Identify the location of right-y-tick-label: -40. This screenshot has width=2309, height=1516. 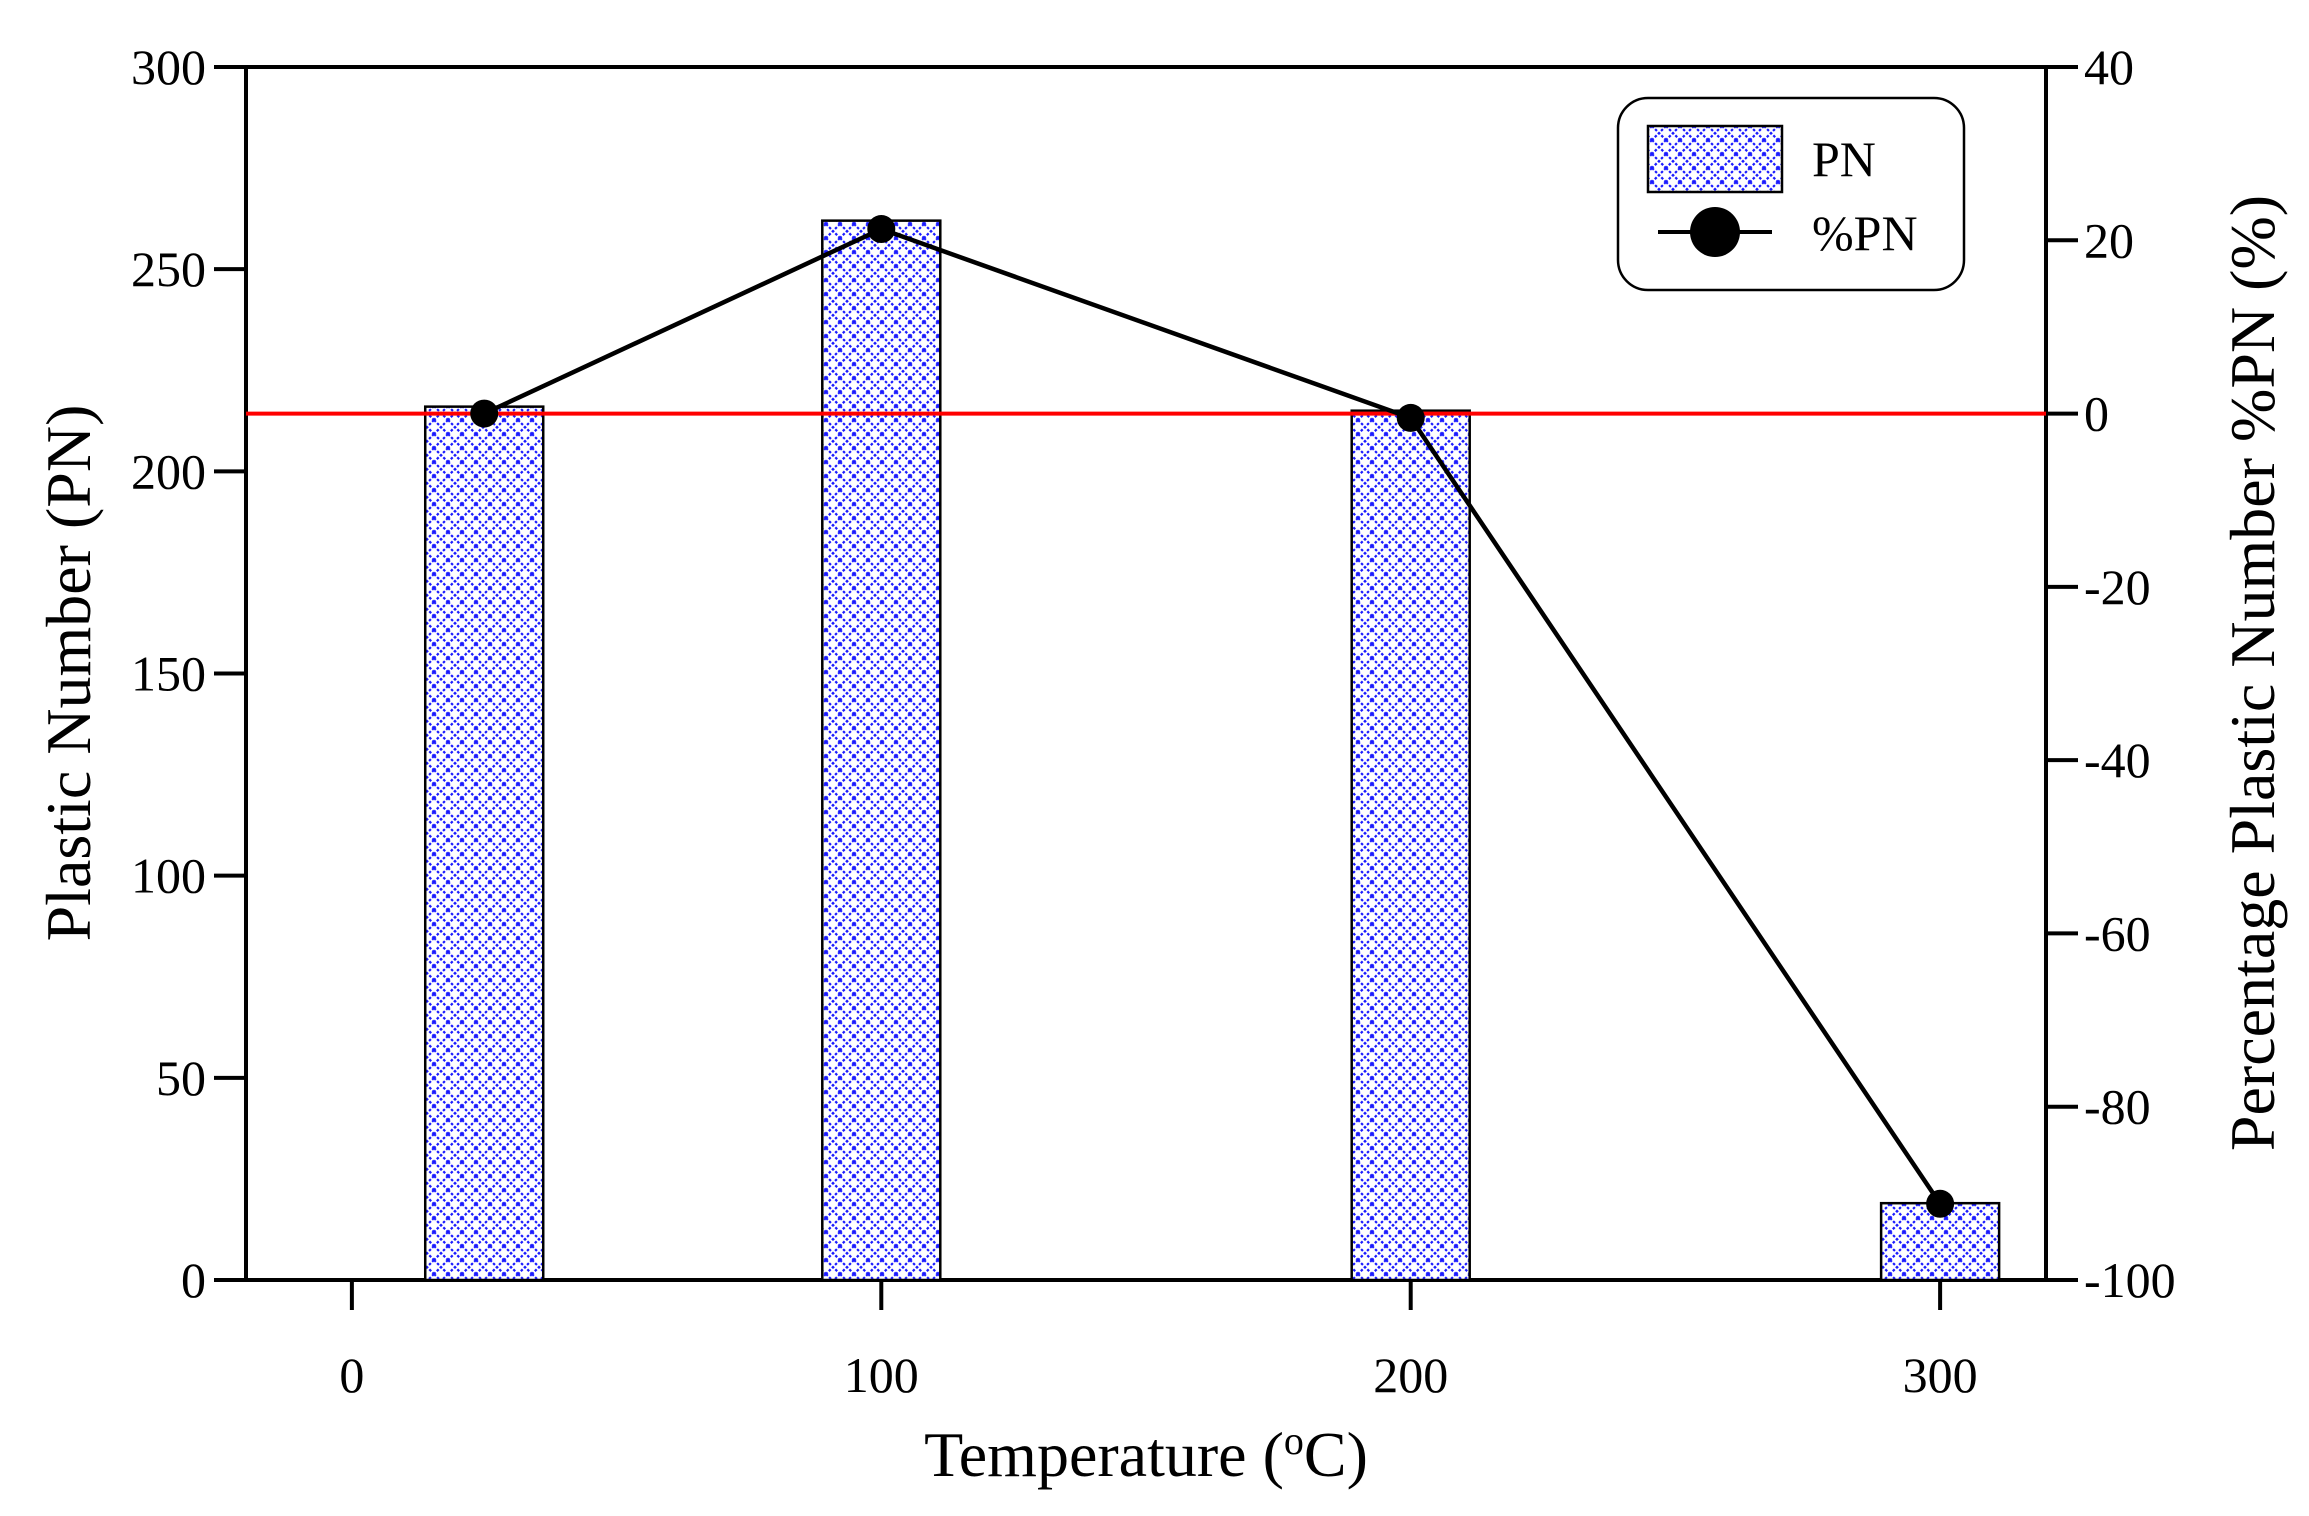
(2117, 760).